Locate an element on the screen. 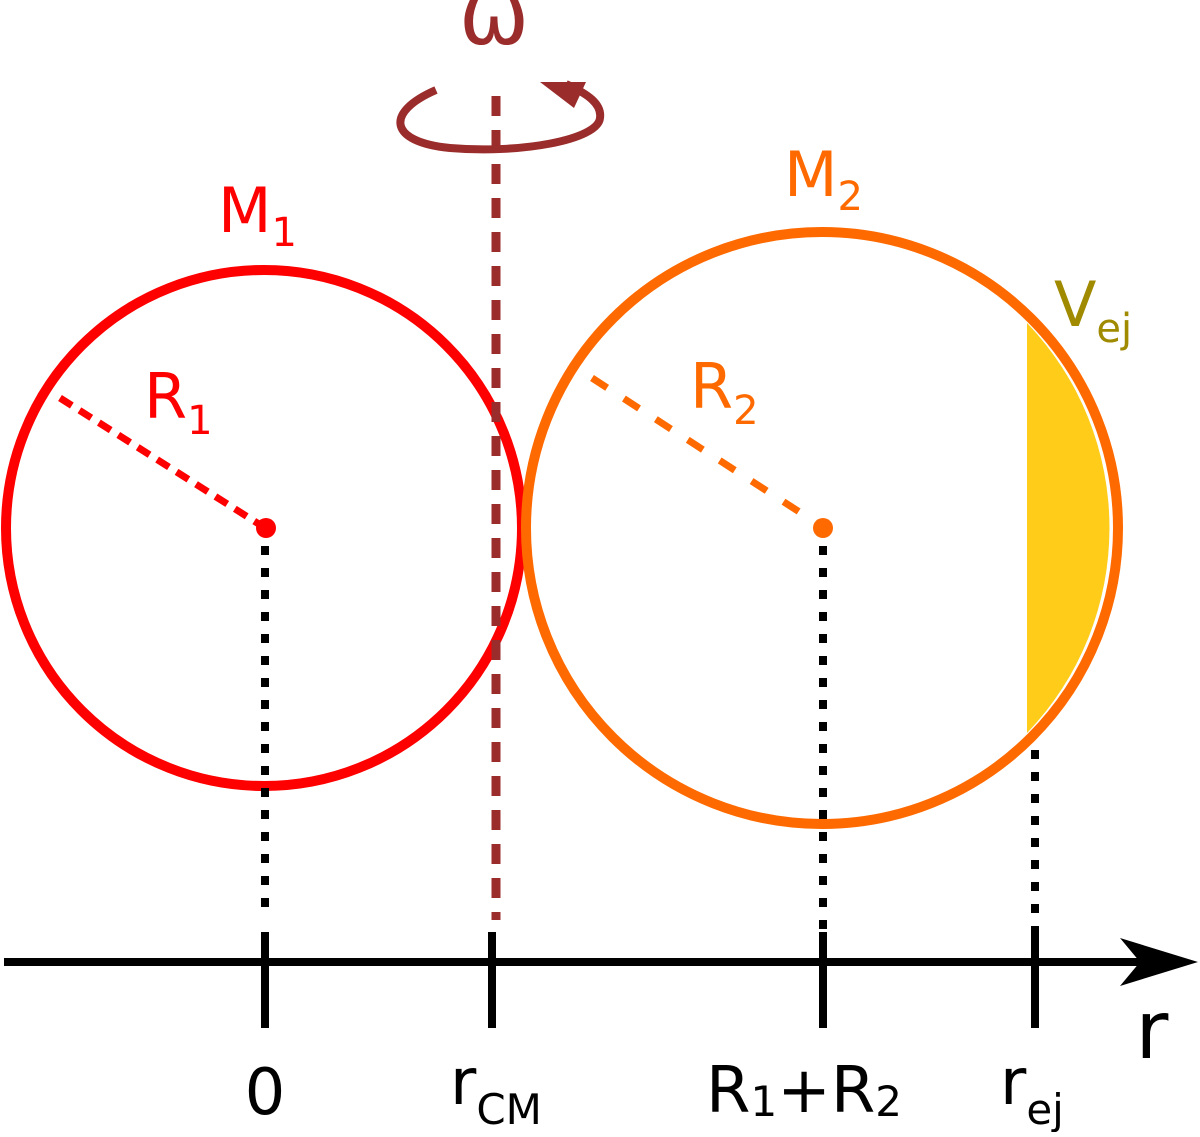  omega-label: ω is located at coordinates (494, 32).